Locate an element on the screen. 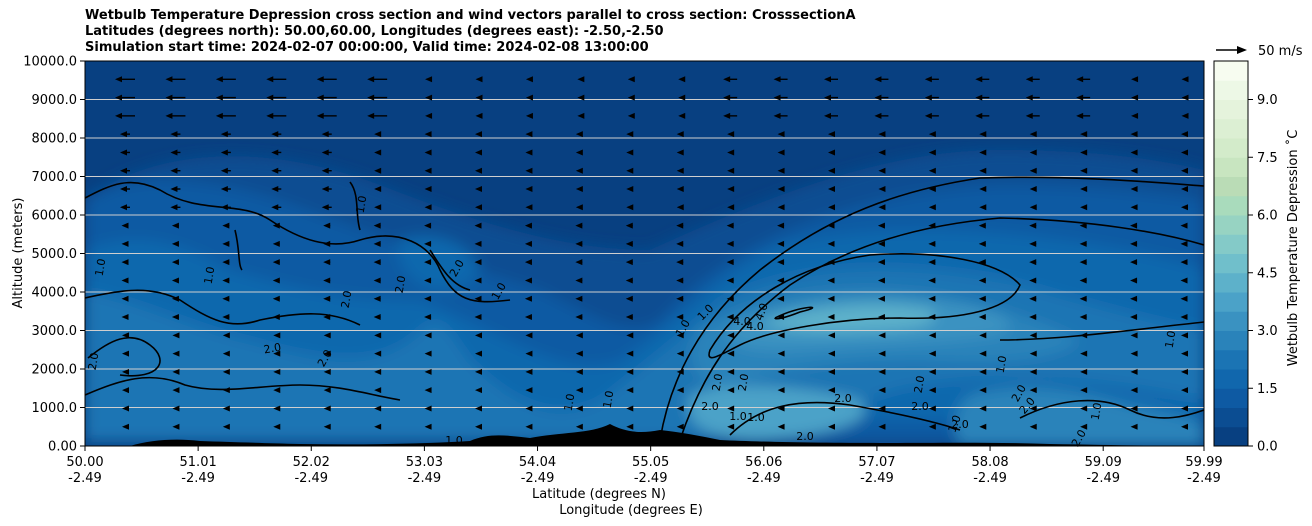 The image size is (1312, 526). contour-label: 2.0 is located at coordinates (710, 406).